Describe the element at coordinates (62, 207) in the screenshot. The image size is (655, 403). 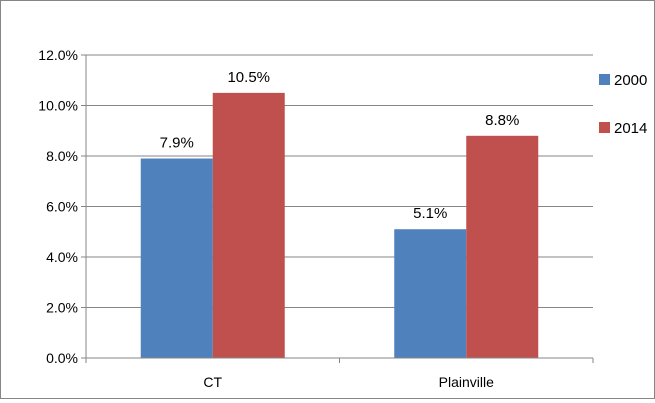
I see `y-tick-label: 6.0%` at that location.